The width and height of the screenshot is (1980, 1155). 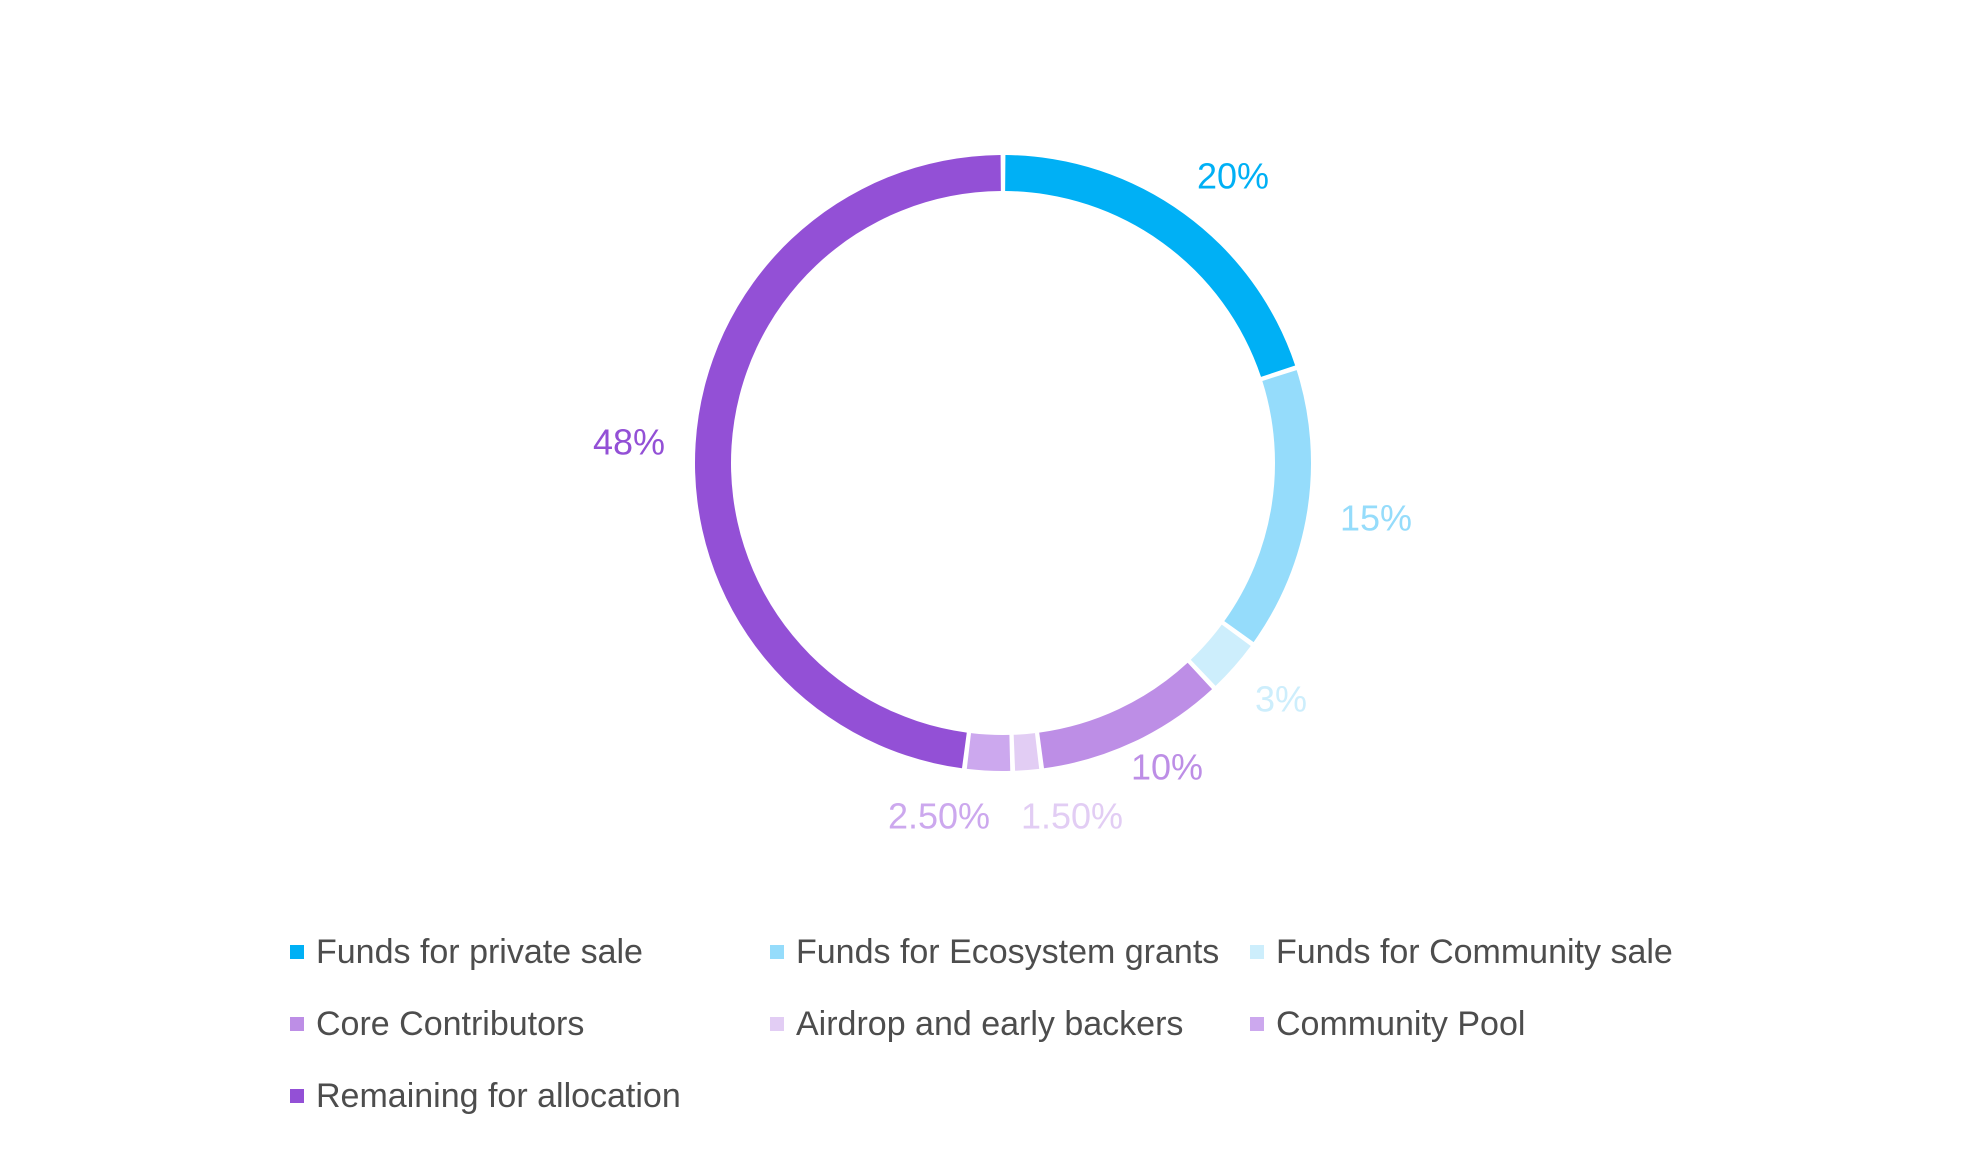 I want to click on legend-item: Community Pool, so click(x=1387, y=1024).